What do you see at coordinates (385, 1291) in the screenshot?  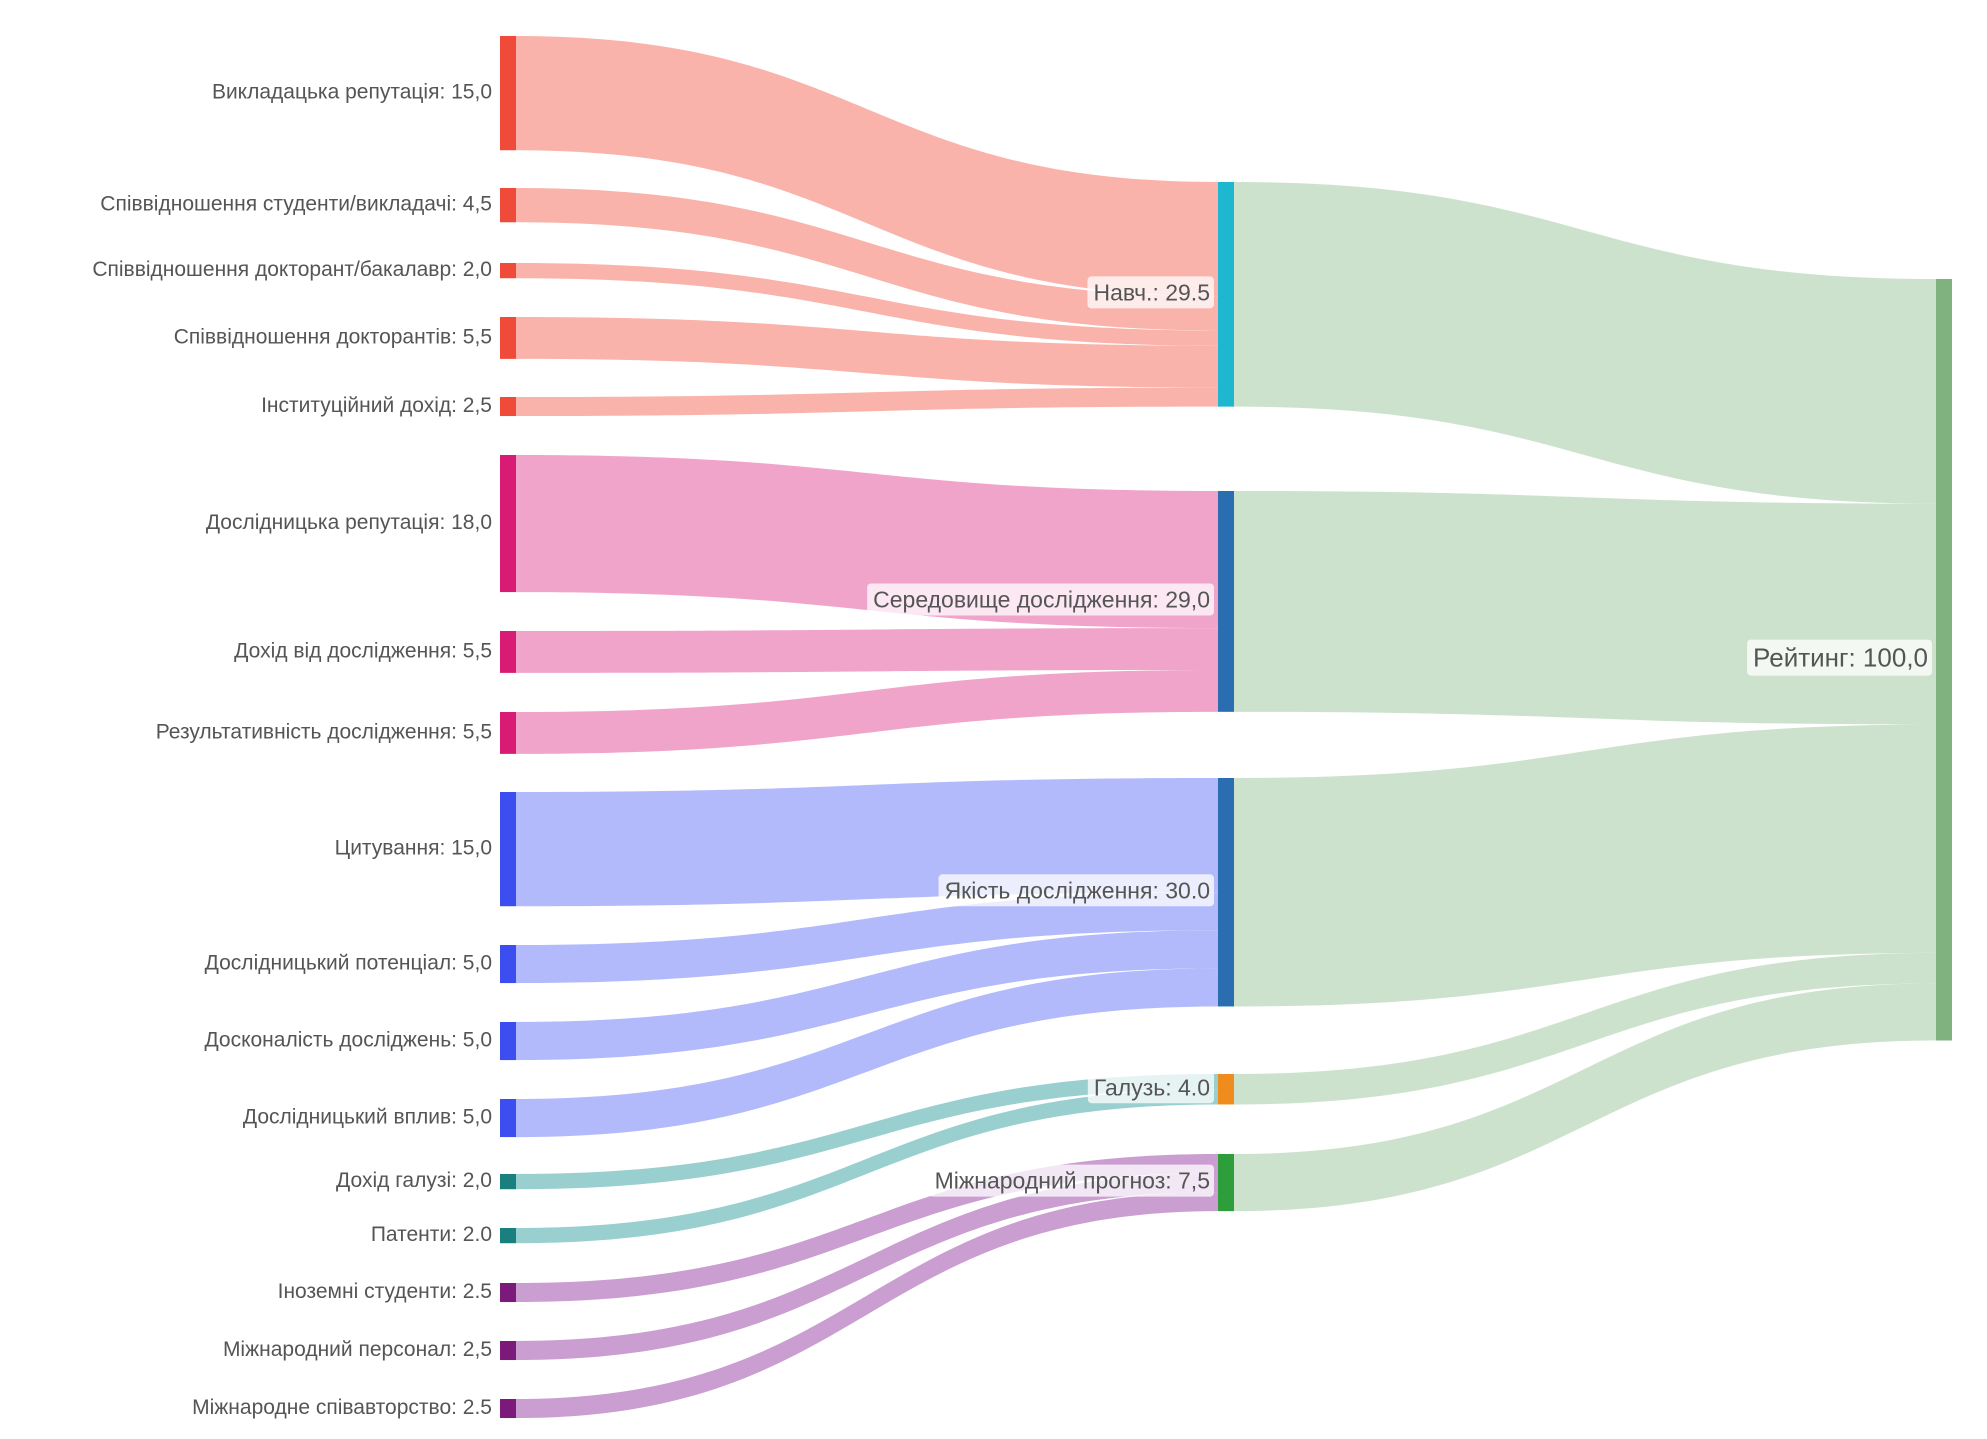 I see `node-label: Іноземні студенти: 2.5` at bounding box center [385, 1291].